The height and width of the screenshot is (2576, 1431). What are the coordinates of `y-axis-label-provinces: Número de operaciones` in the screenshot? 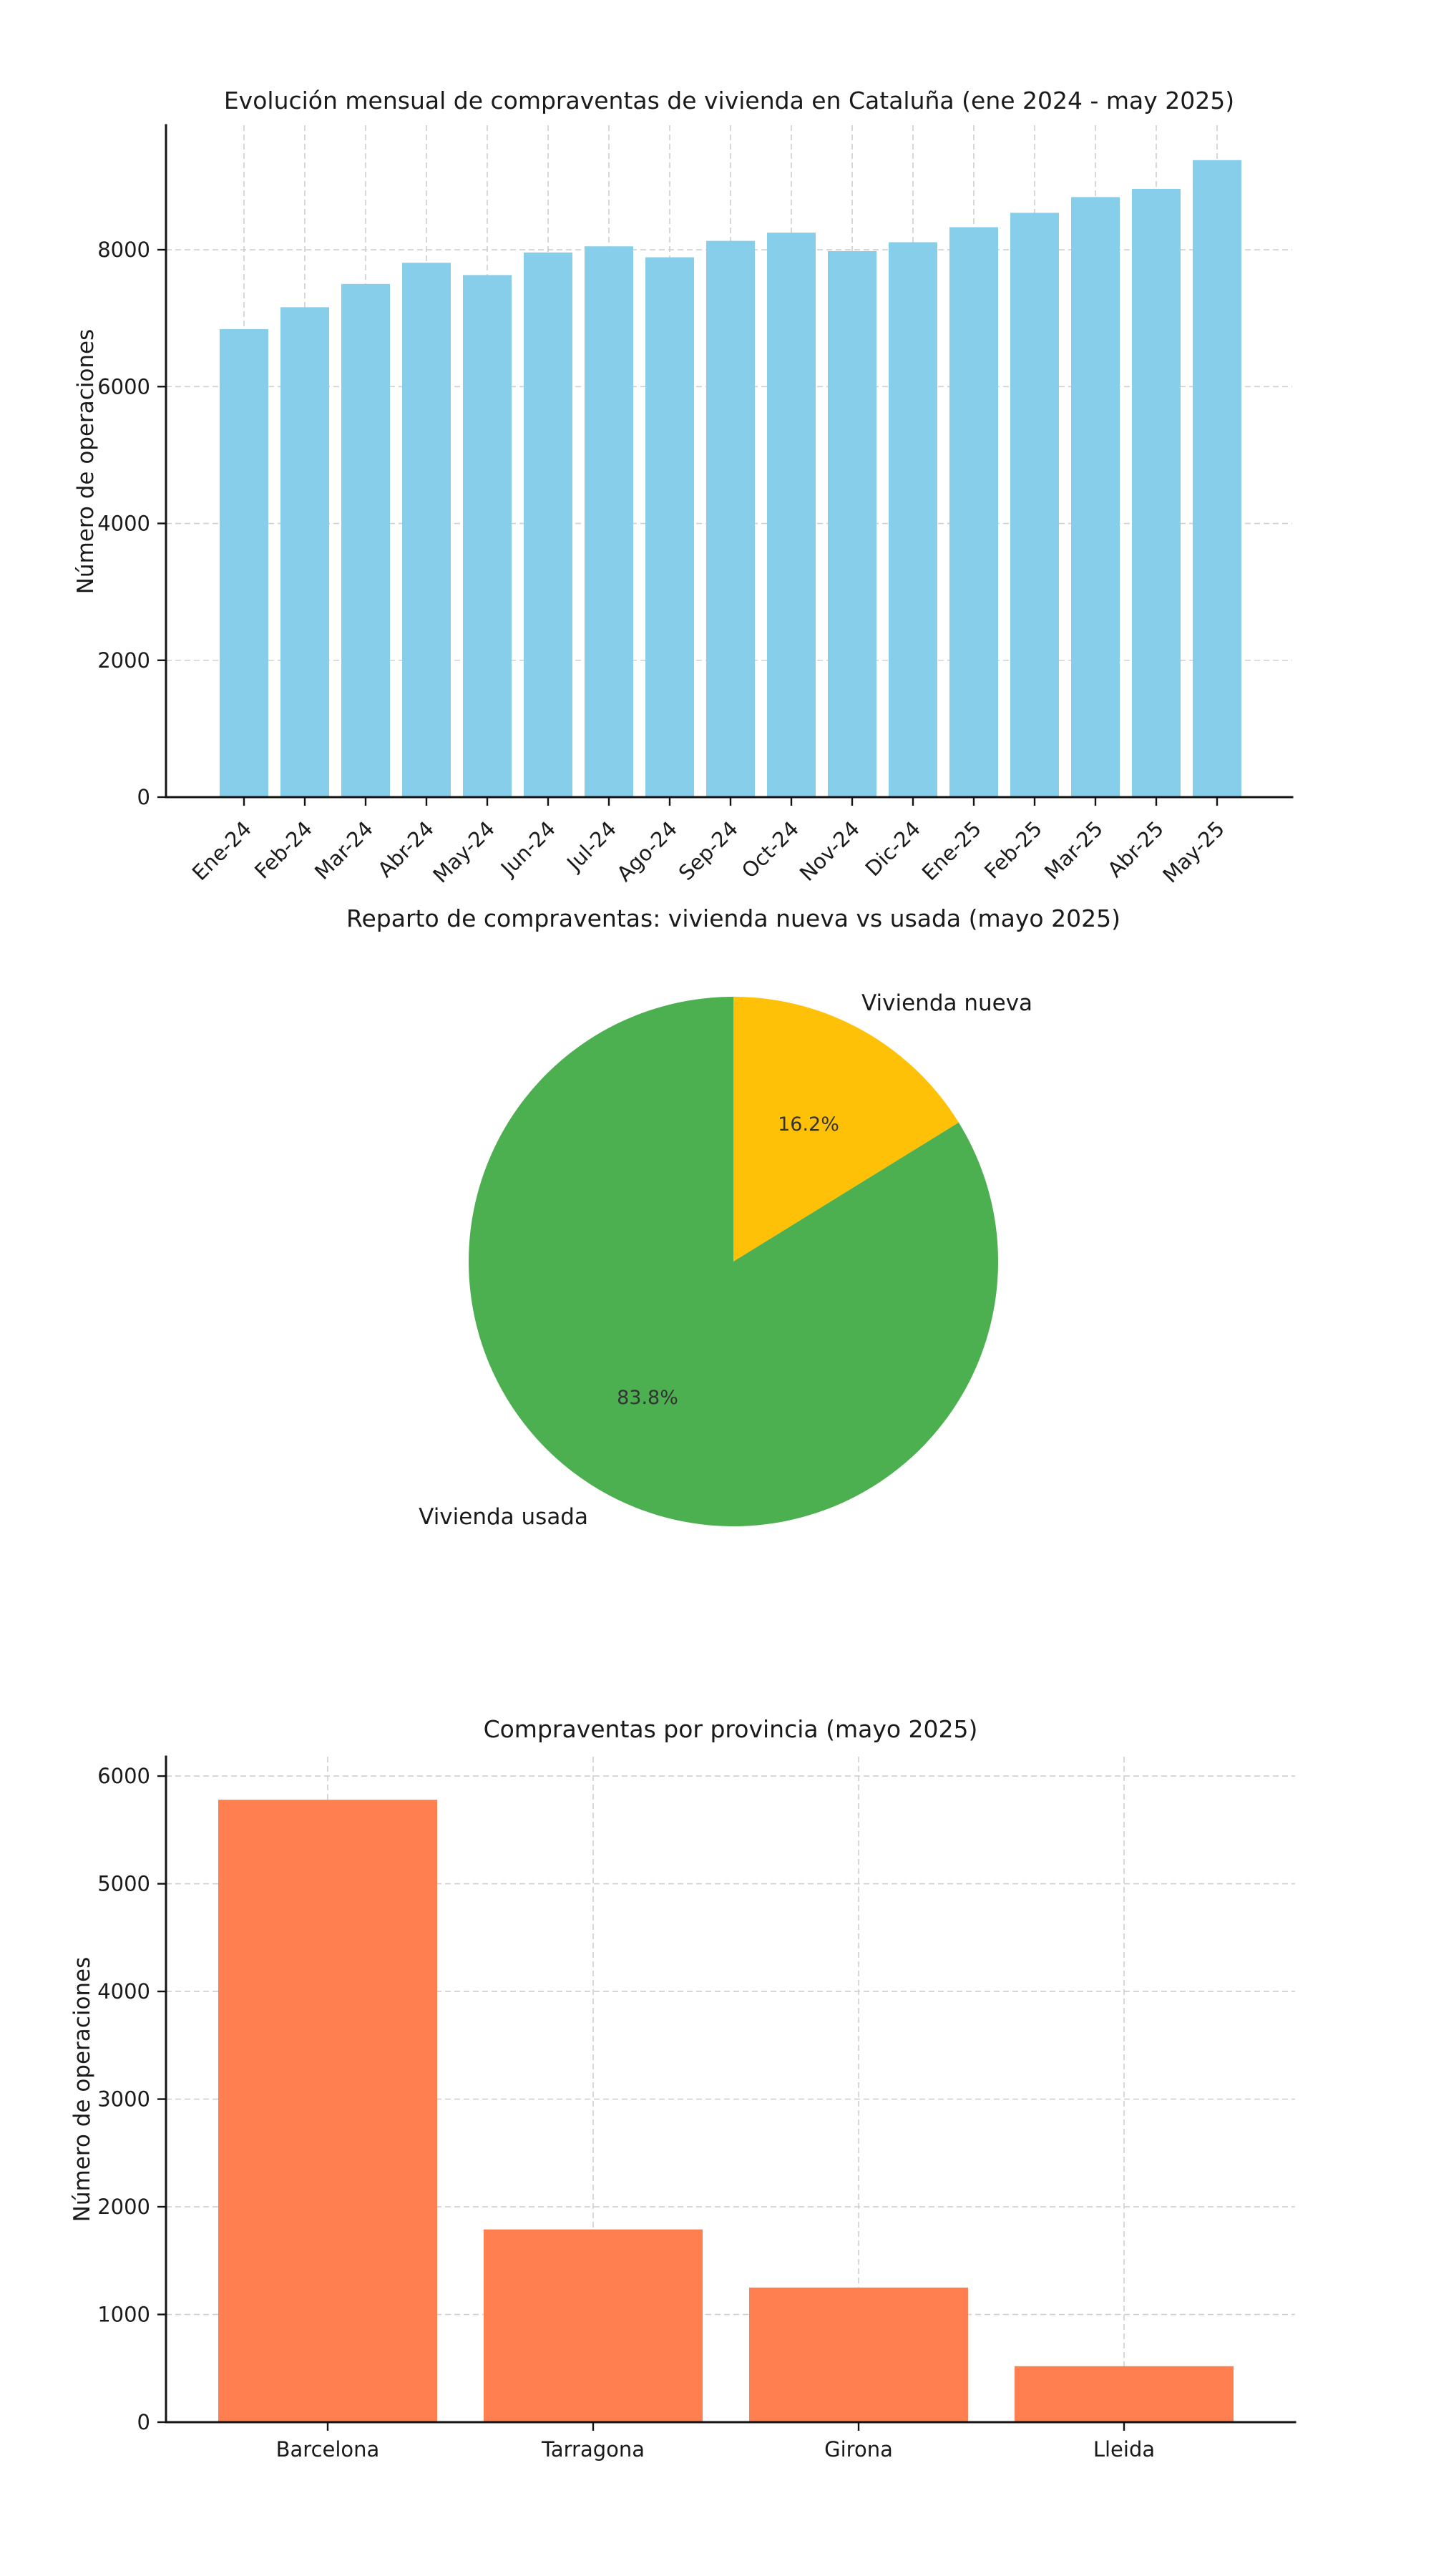 It's located at (82, 2090).